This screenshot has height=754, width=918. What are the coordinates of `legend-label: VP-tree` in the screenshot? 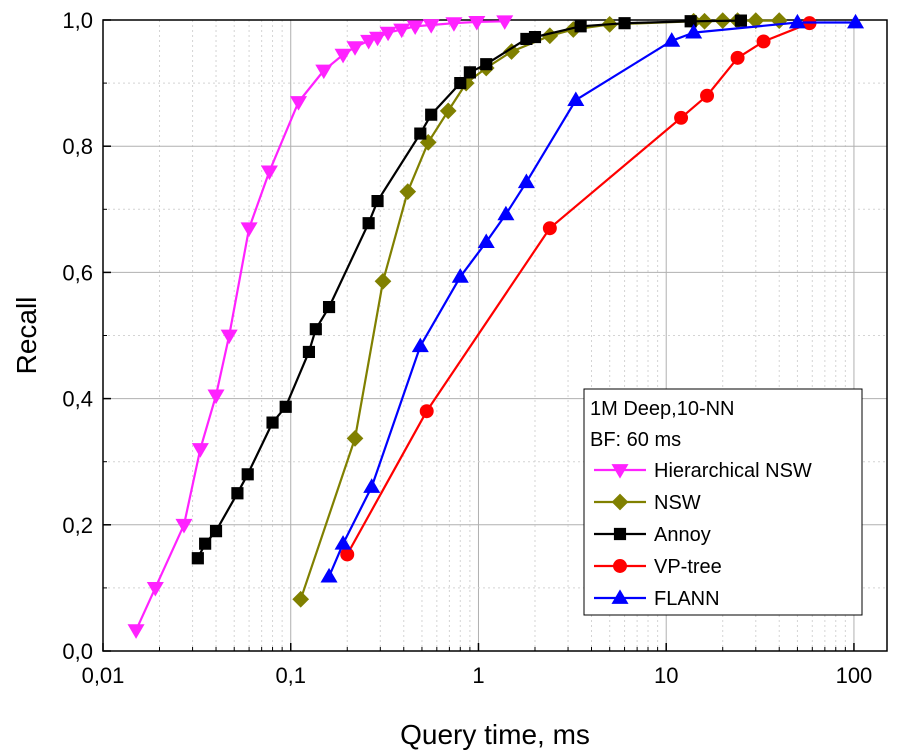 It's located at (688, 567).